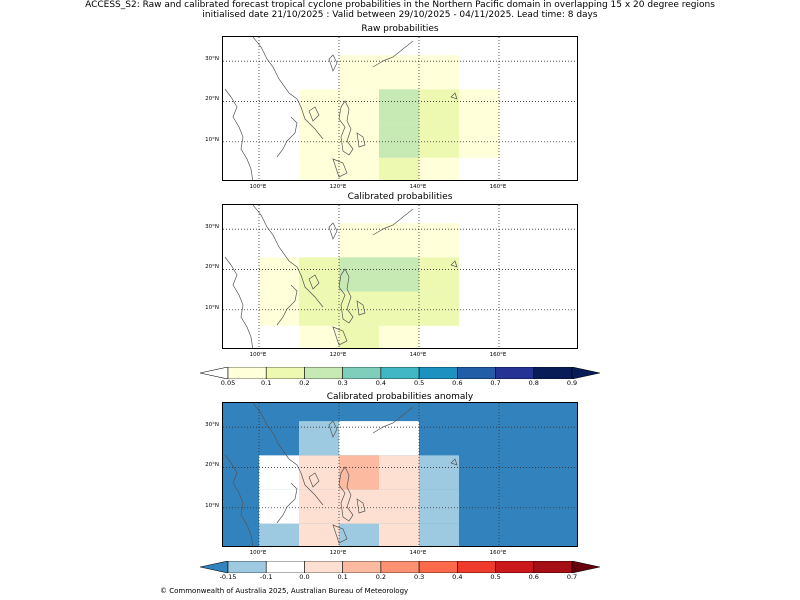  Describe the element at coordinates (304, 577) in the screenshot. I see `colorbar-tick-label: 0.0` at that location.